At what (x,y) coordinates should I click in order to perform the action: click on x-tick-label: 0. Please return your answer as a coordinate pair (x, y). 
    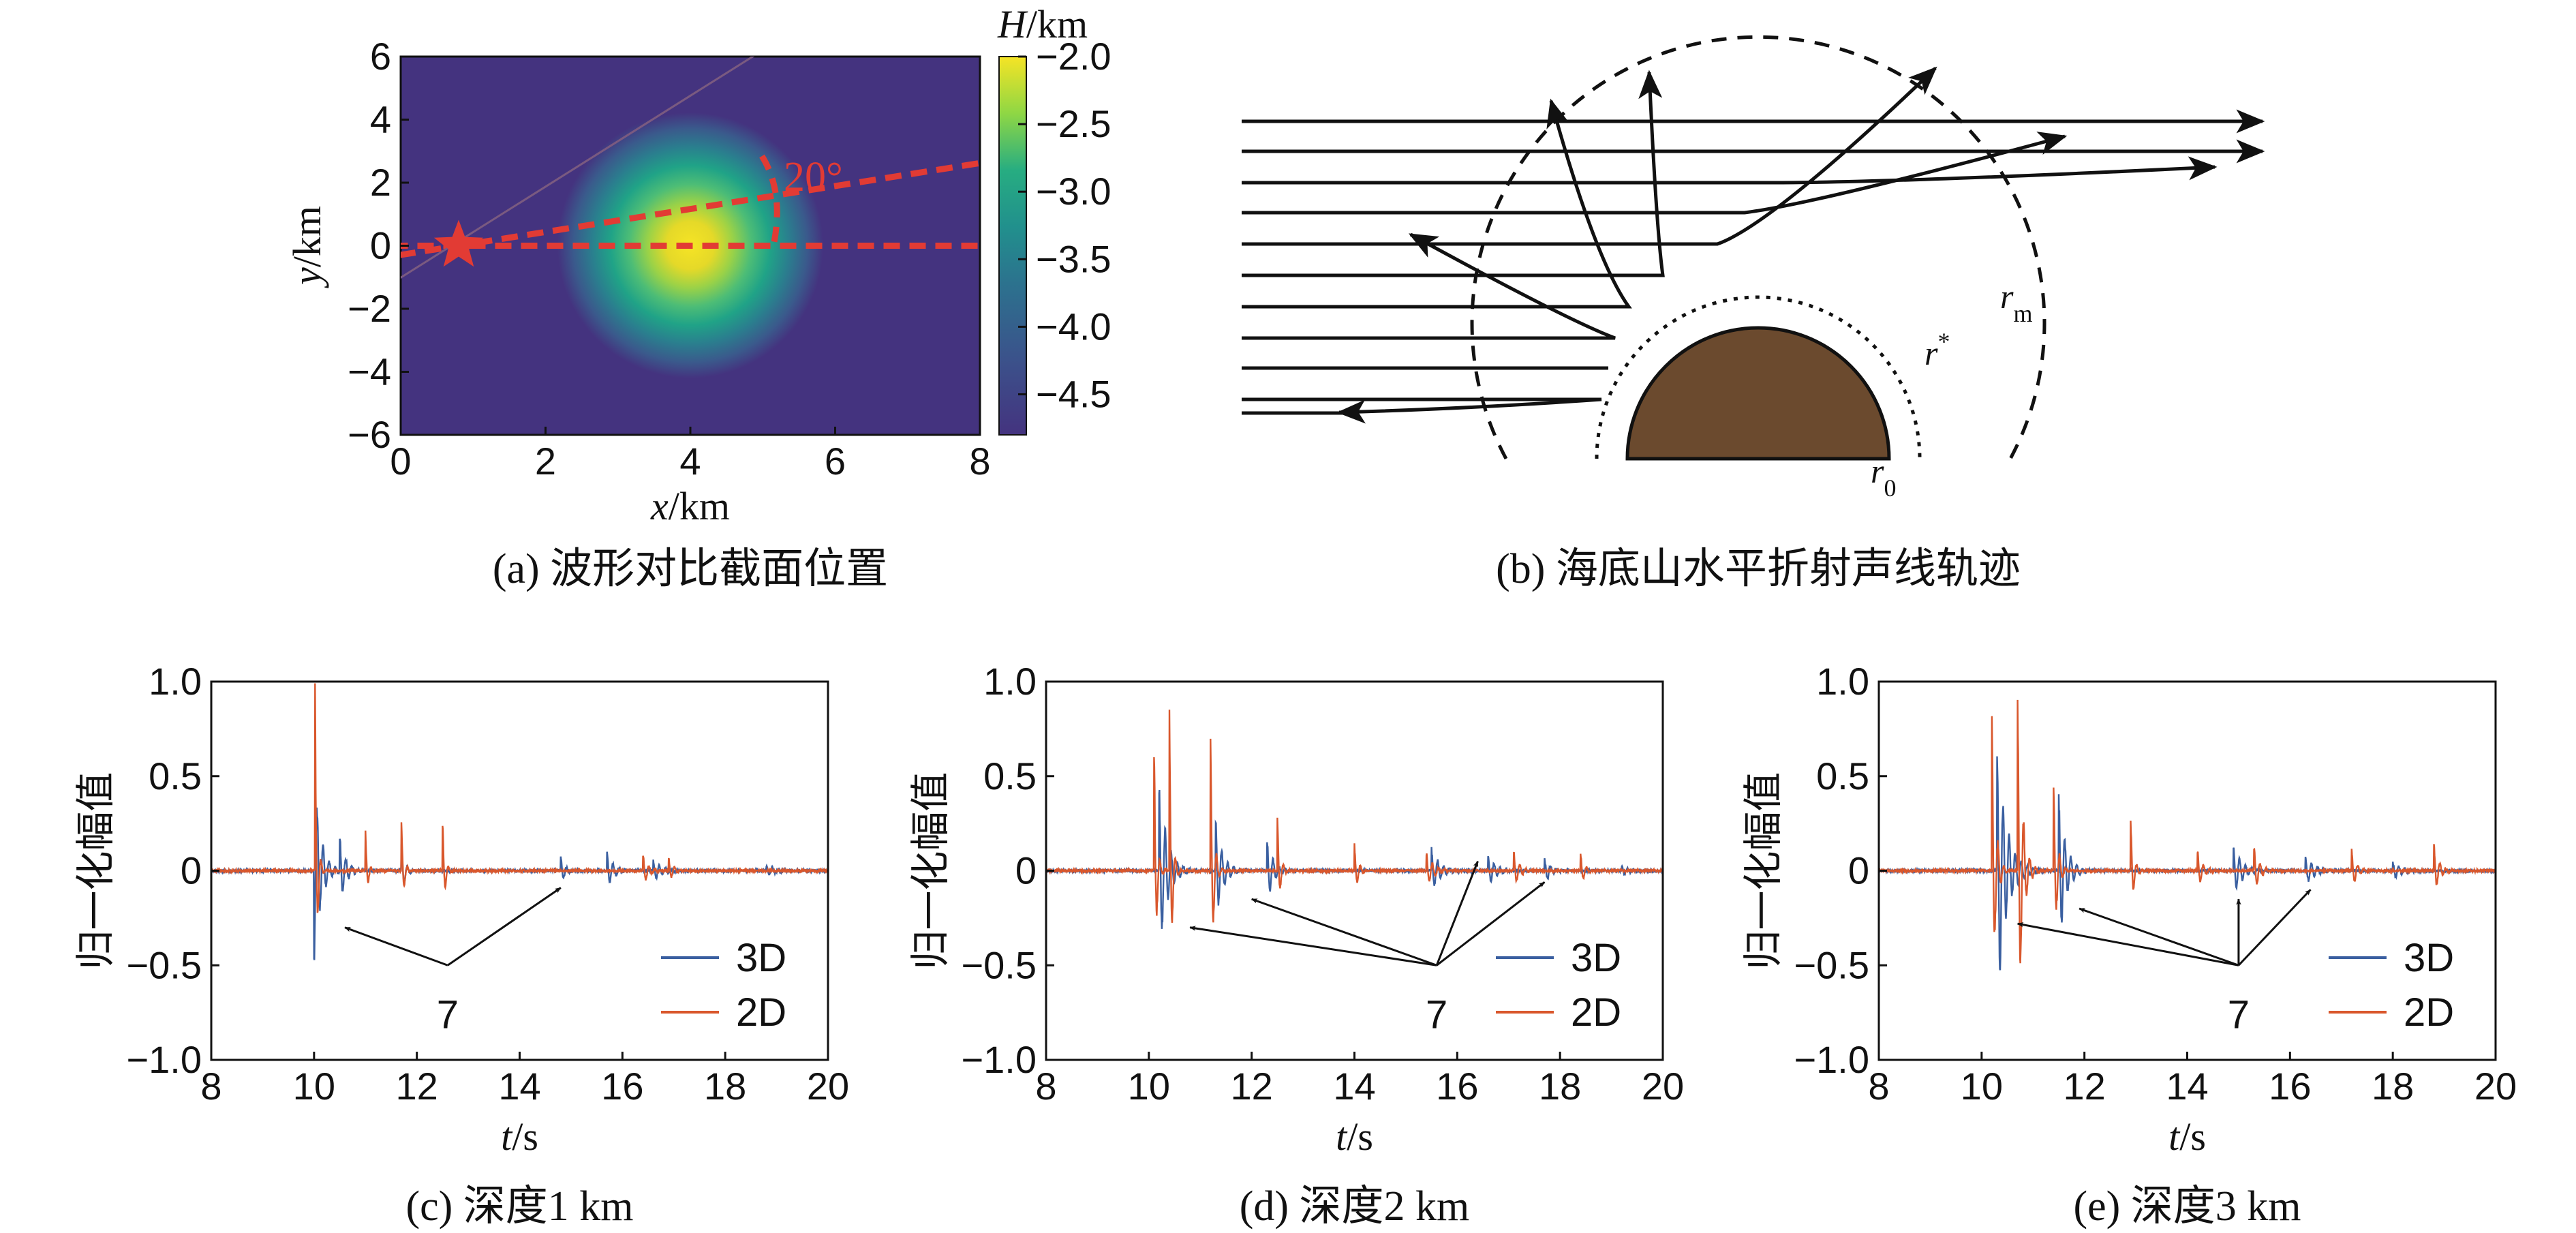
    Looking at the image, I should click on (400, 462).